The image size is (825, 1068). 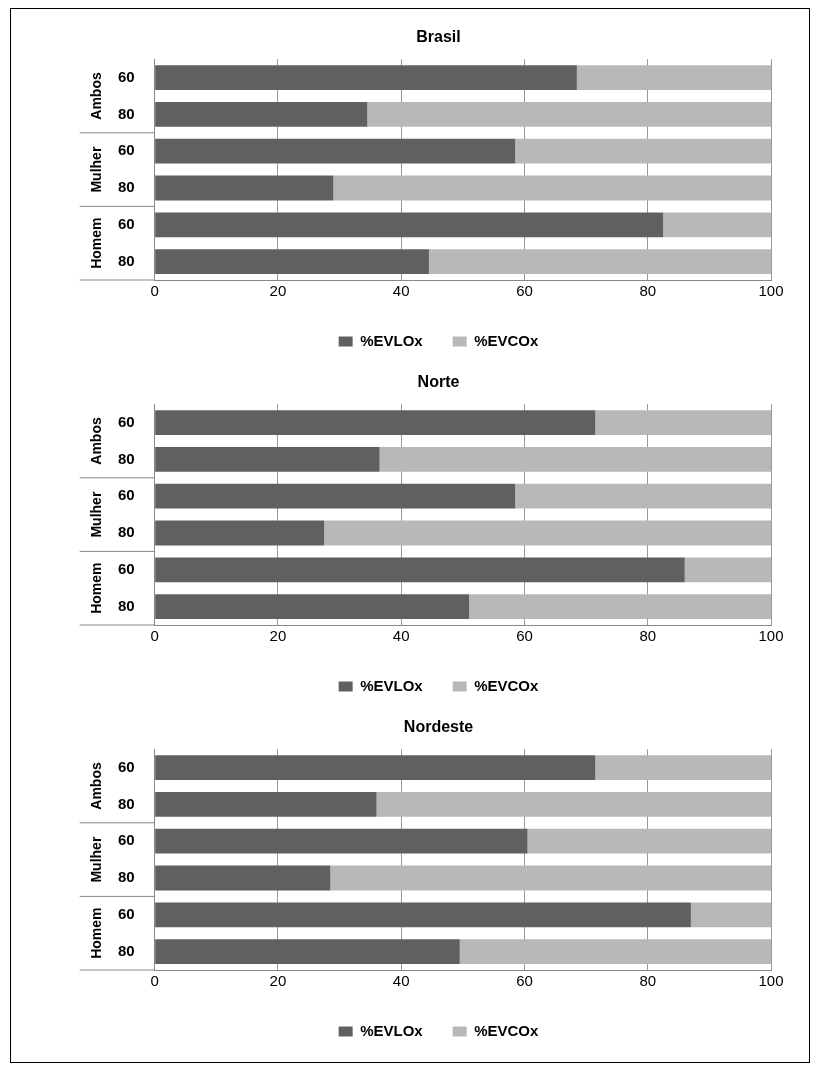 I want to click on chart-title: Norte, so click(x=438, y=382).